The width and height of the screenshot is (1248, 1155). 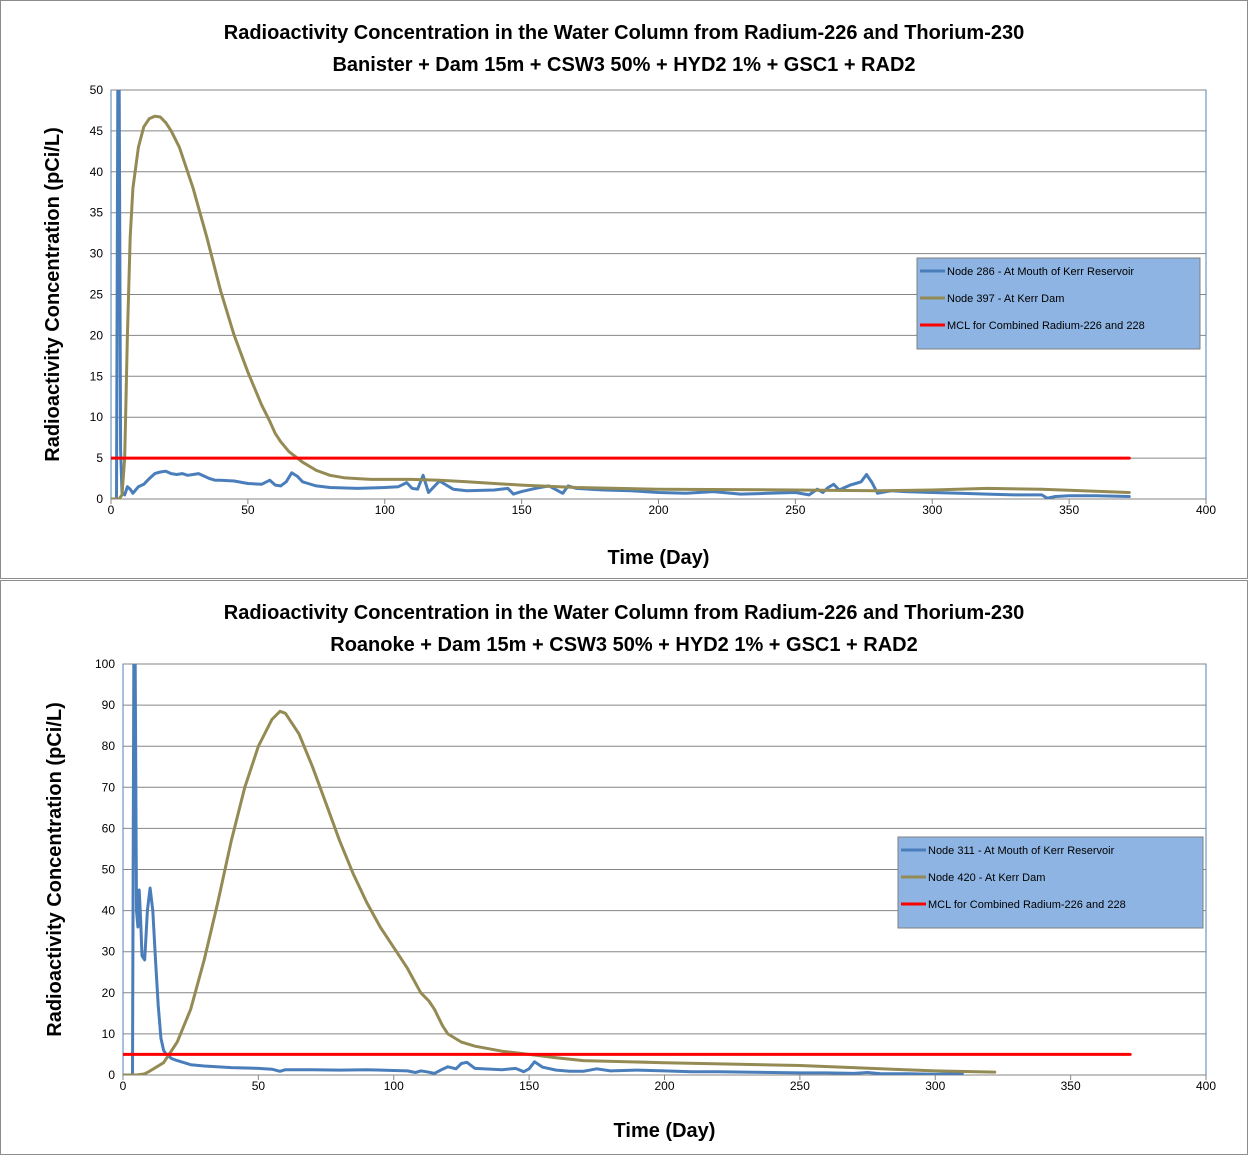 I want to click on chart1-y-tick-label: 35, so click(x=97, y=213).